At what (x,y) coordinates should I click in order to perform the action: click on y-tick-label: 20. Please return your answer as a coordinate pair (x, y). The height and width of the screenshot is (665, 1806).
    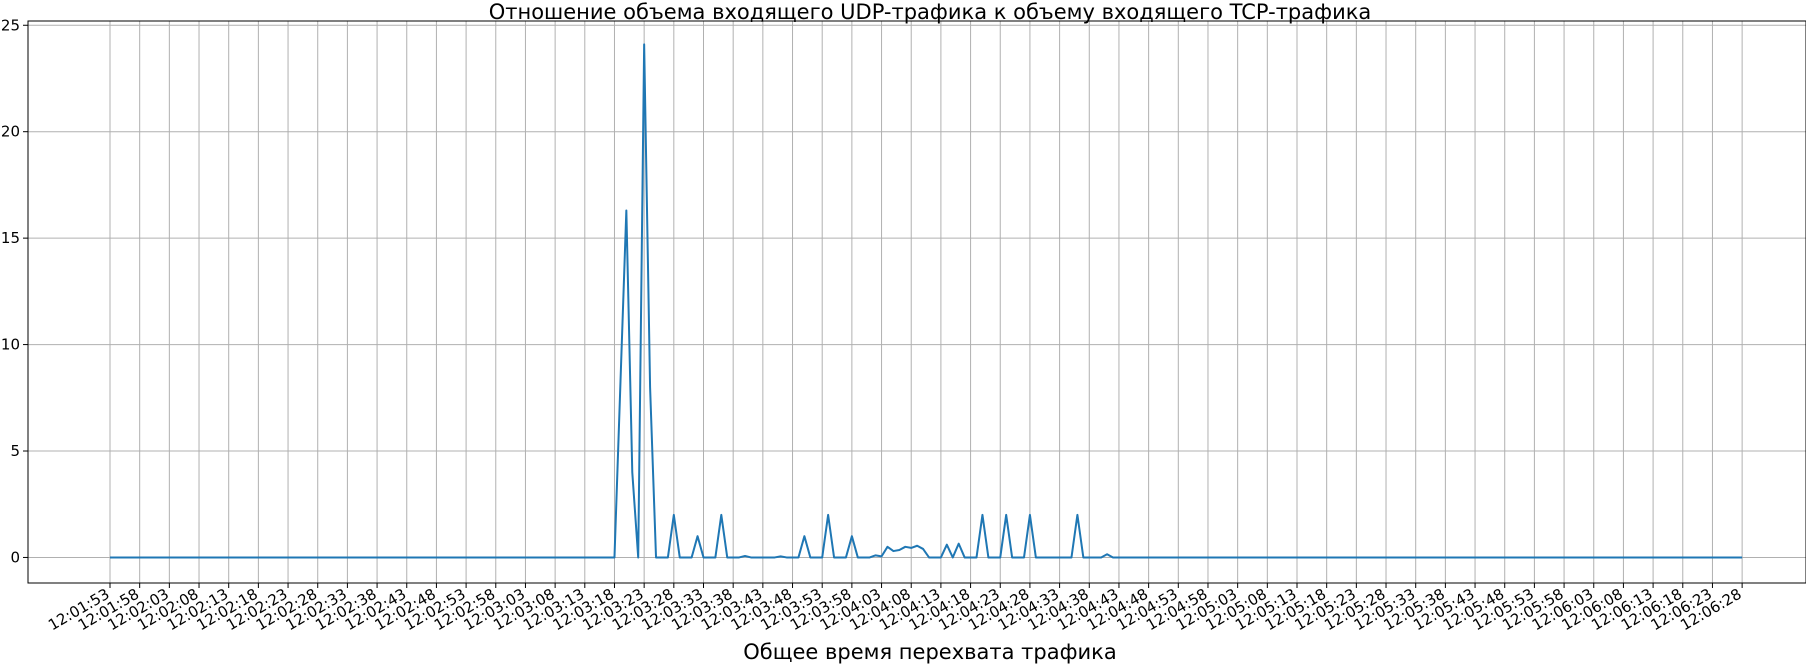
    Looking at the image, I should click on (10, 132).